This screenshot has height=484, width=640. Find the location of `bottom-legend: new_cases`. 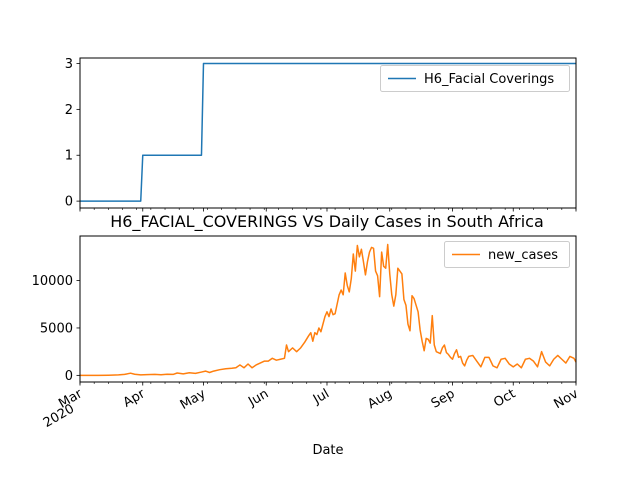

bottom-legend: new_cases is located at coordinates (507, 254).